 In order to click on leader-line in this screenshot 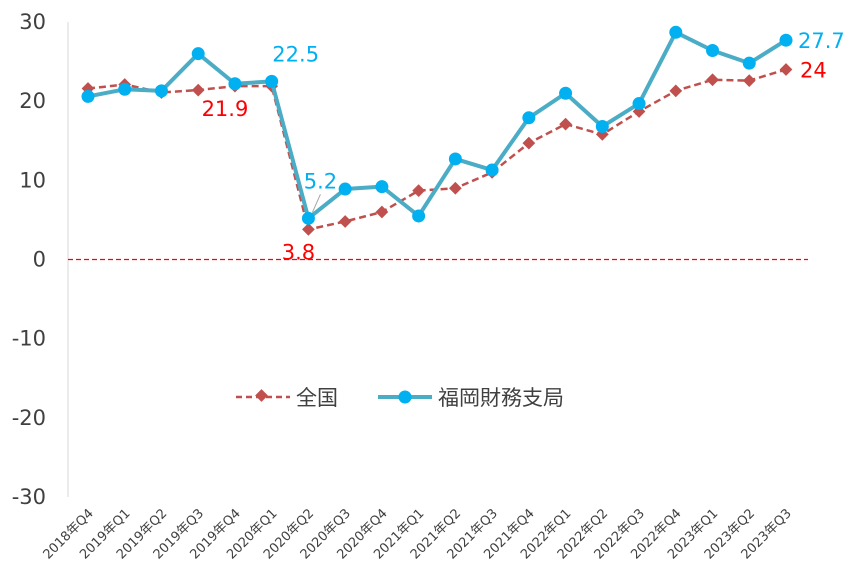, I will do `click(316, 203)`.